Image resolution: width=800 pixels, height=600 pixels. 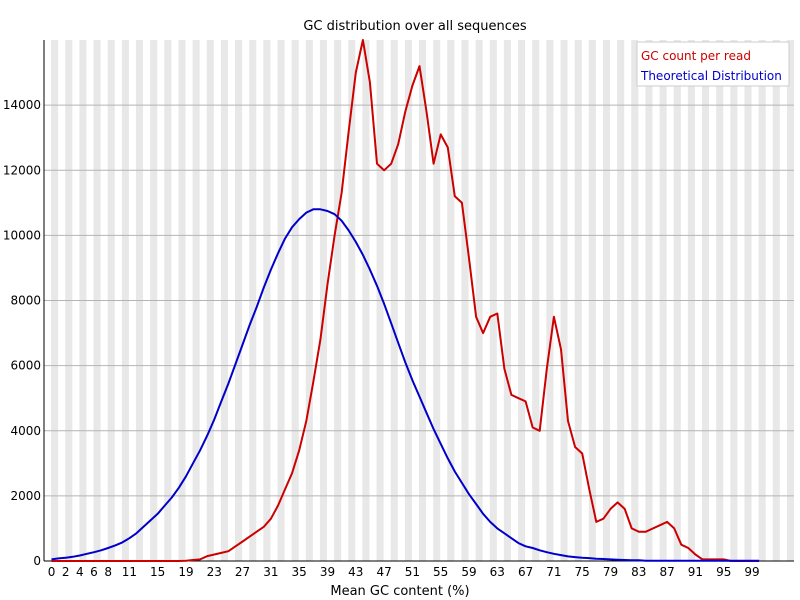 What do you see at coordinates (666, 572) in the screenshot?
I see `x-tick-87: 87` at bounding box center [666, 572].